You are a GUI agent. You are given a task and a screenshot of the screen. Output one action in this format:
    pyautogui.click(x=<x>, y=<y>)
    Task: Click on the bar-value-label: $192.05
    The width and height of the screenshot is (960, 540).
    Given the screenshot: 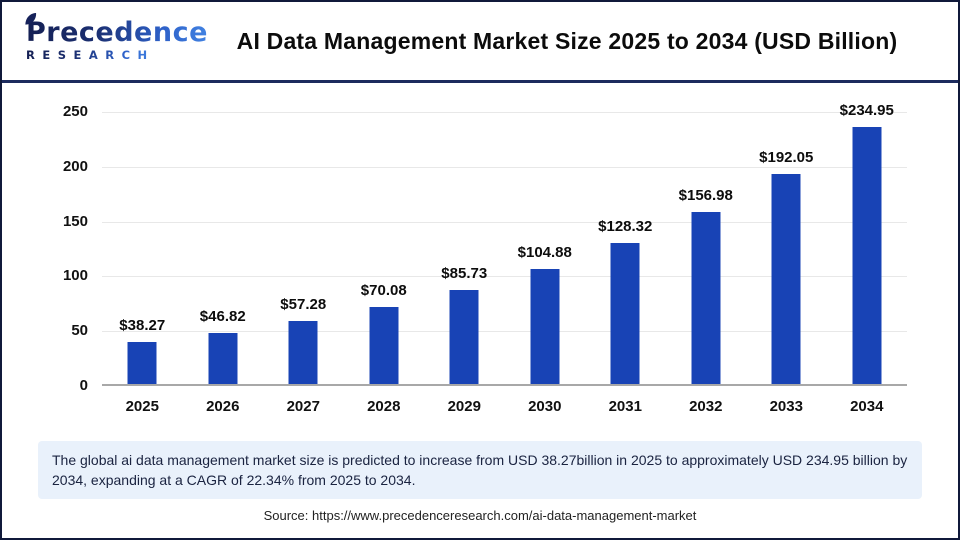 What is the action you would take?
    pyautogui.click(x=786, y=157)
    